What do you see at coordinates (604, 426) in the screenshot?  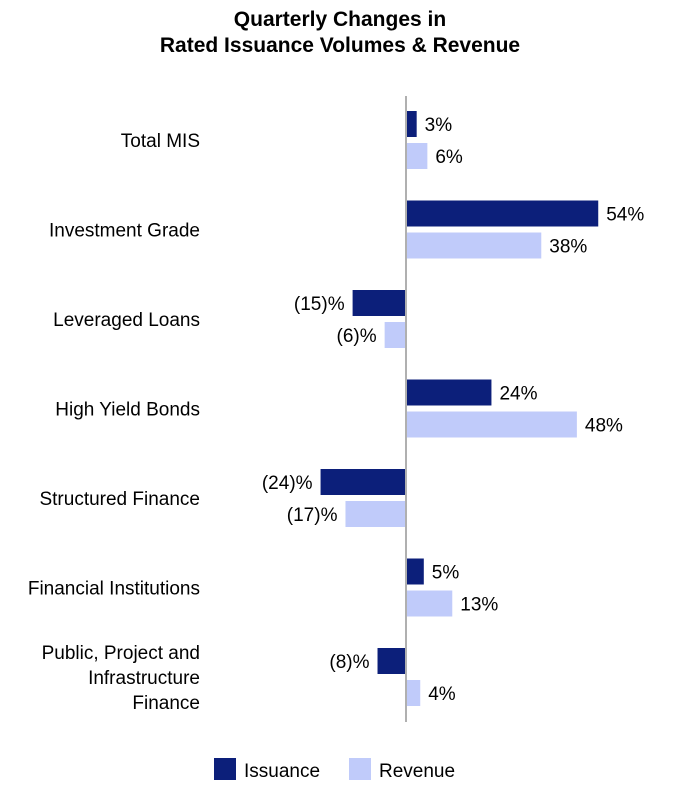 I see `data-label: 48%` at bounding box center [604, 426].